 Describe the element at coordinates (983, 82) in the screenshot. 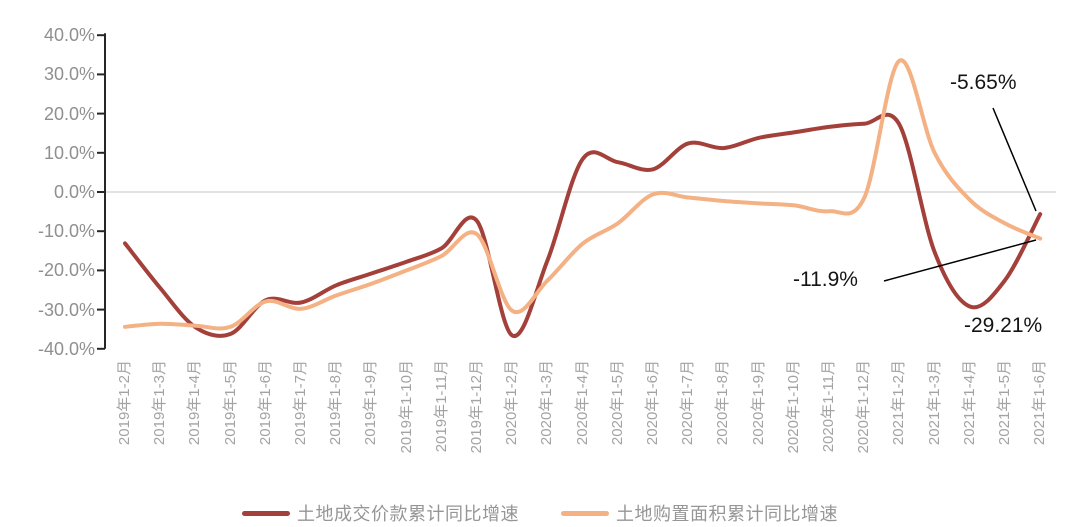

I see `annotation-land-price-latest: -5.65%` at that location.